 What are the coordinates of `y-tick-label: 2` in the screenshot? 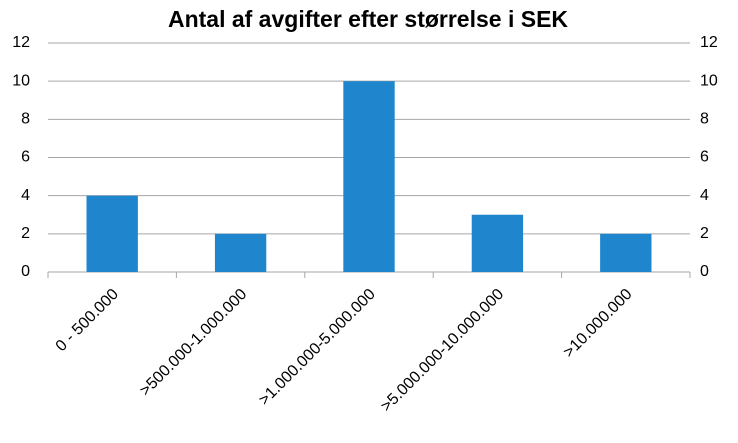 It's located at (25, 233).